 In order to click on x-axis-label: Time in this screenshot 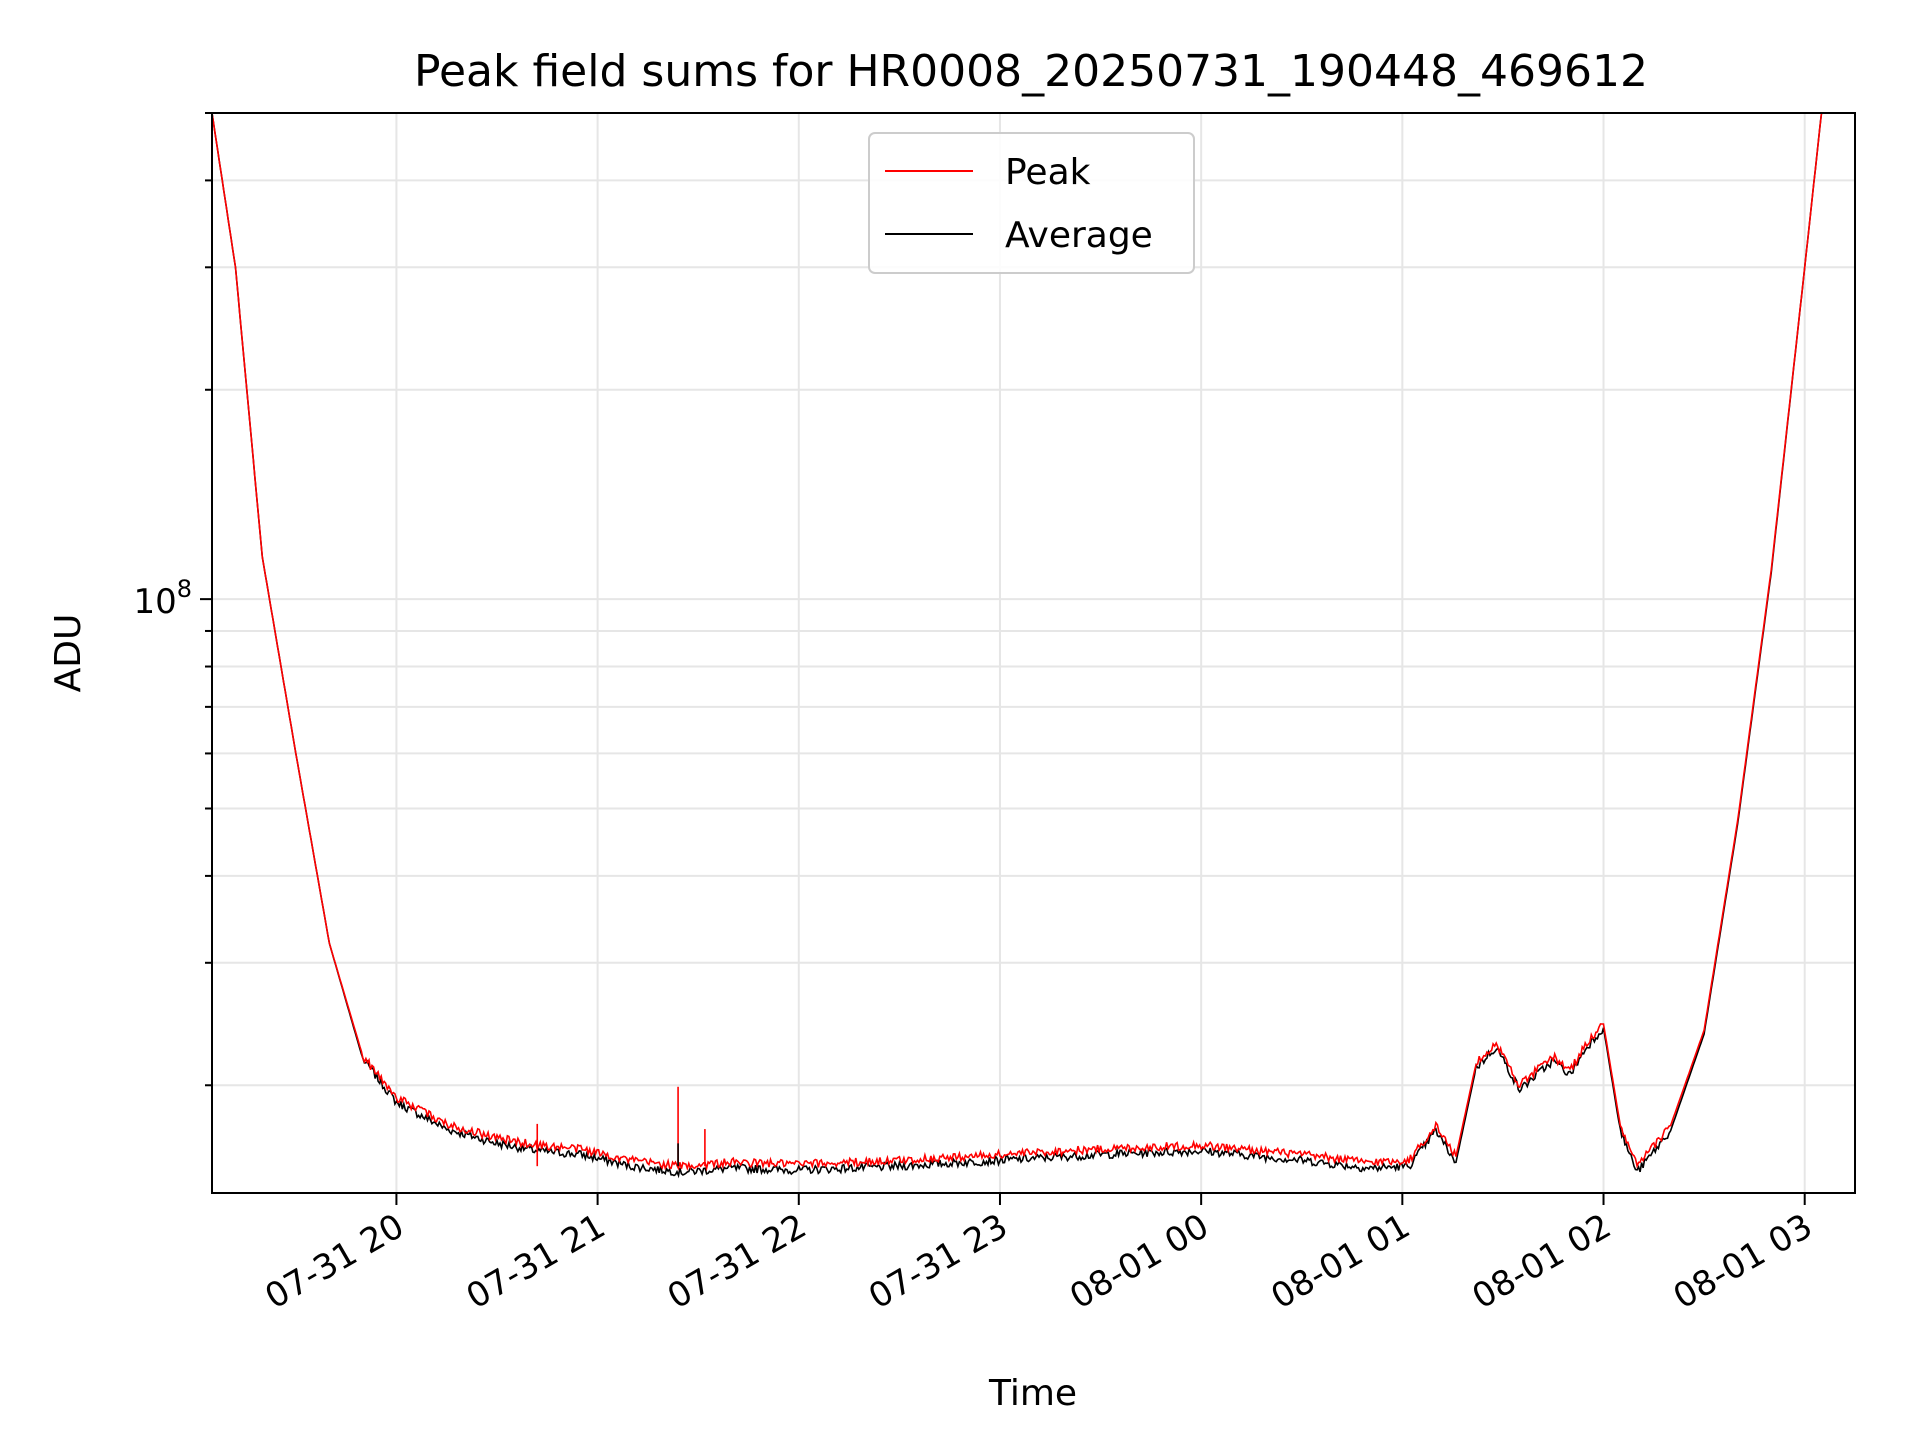, I will do `click(1032, 1393)`.